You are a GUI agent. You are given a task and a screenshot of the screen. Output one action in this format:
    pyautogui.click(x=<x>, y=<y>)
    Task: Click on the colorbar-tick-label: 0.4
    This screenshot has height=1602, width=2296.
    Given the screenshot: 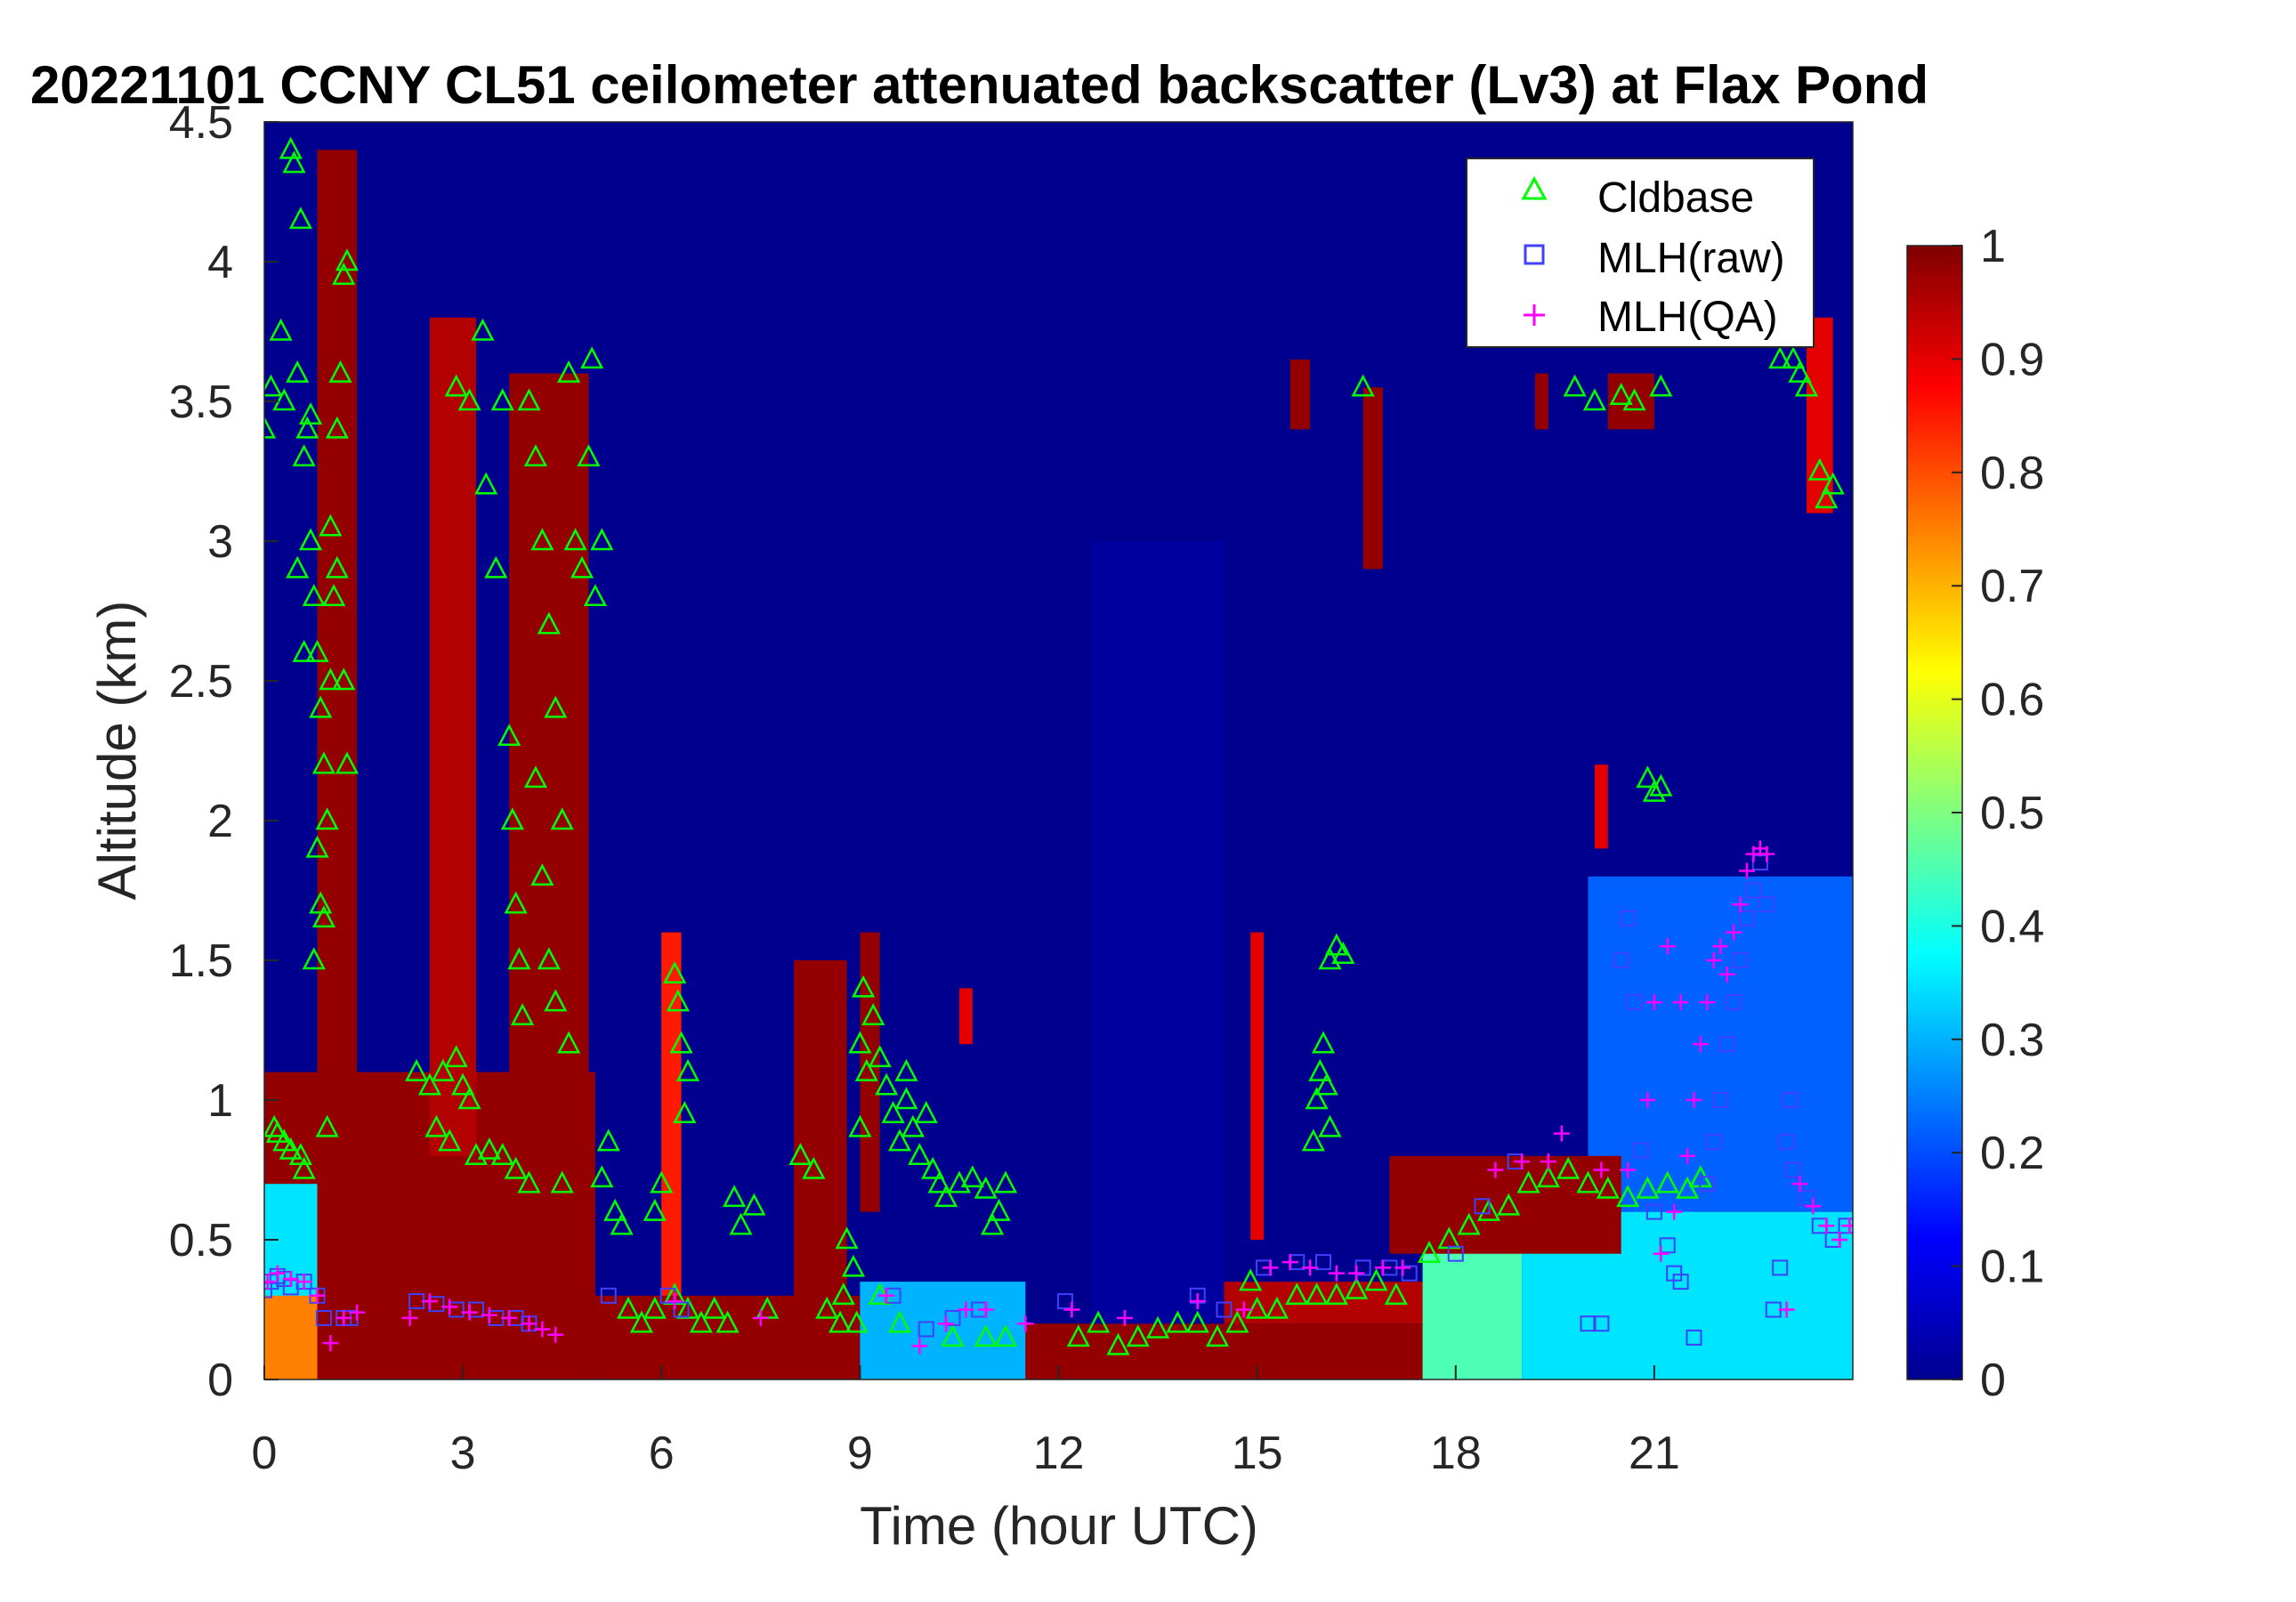 What is the action you would take?
    pyautogui.click(x=2012, y=927)
    